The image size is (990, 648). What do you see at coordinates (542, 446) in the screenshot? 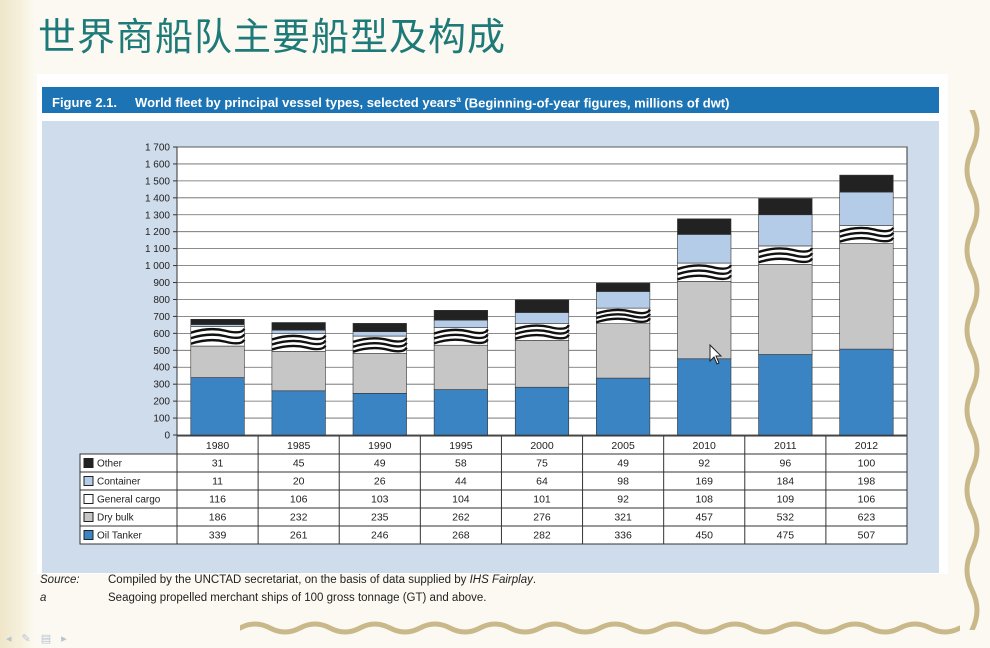
I see `x-tick-label: 2000` at bounding box center [542, 446].